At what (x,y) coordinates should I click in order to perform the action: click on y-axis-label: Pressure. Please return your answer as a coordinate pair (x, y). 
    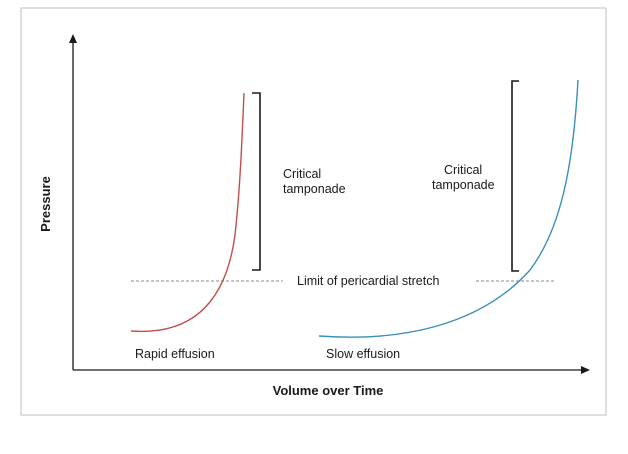
    Looking at the image, I should click on (45, 204).